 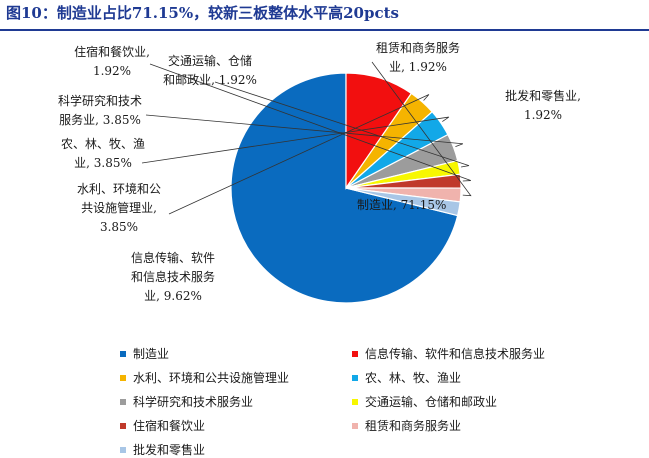 I want to click on legend-label: 信息传输、软件和信息技术服务业, so click(x=455, y=354).